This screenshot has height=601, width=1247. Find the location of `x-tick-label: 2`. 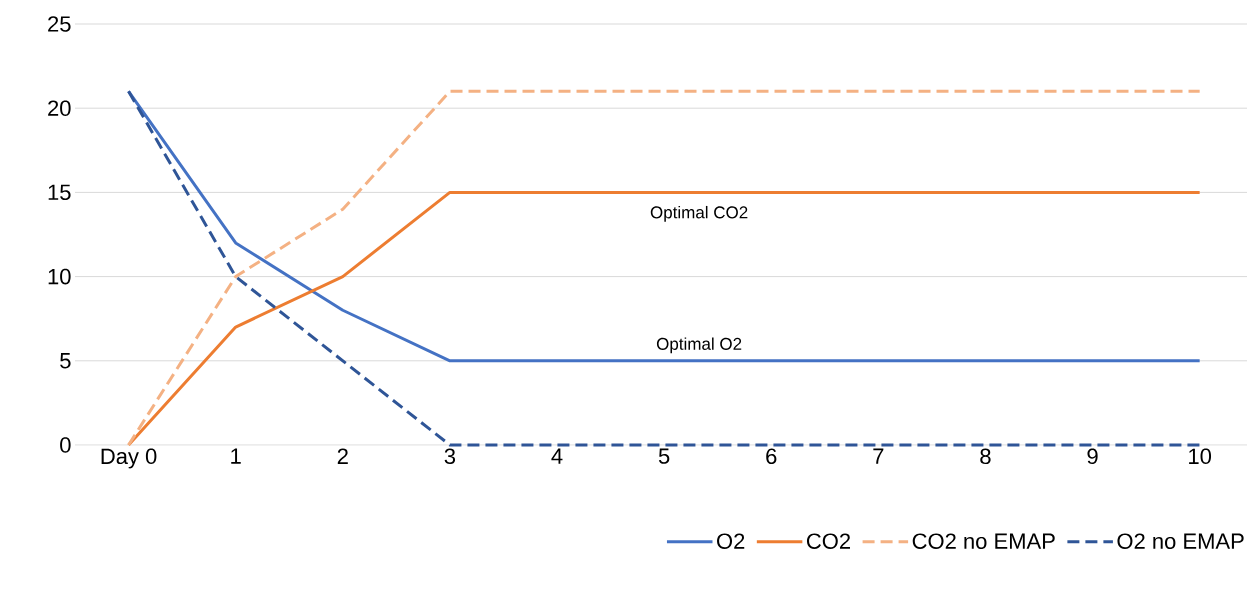

x-tick-label: 2 is located at coordinates (342, 456).